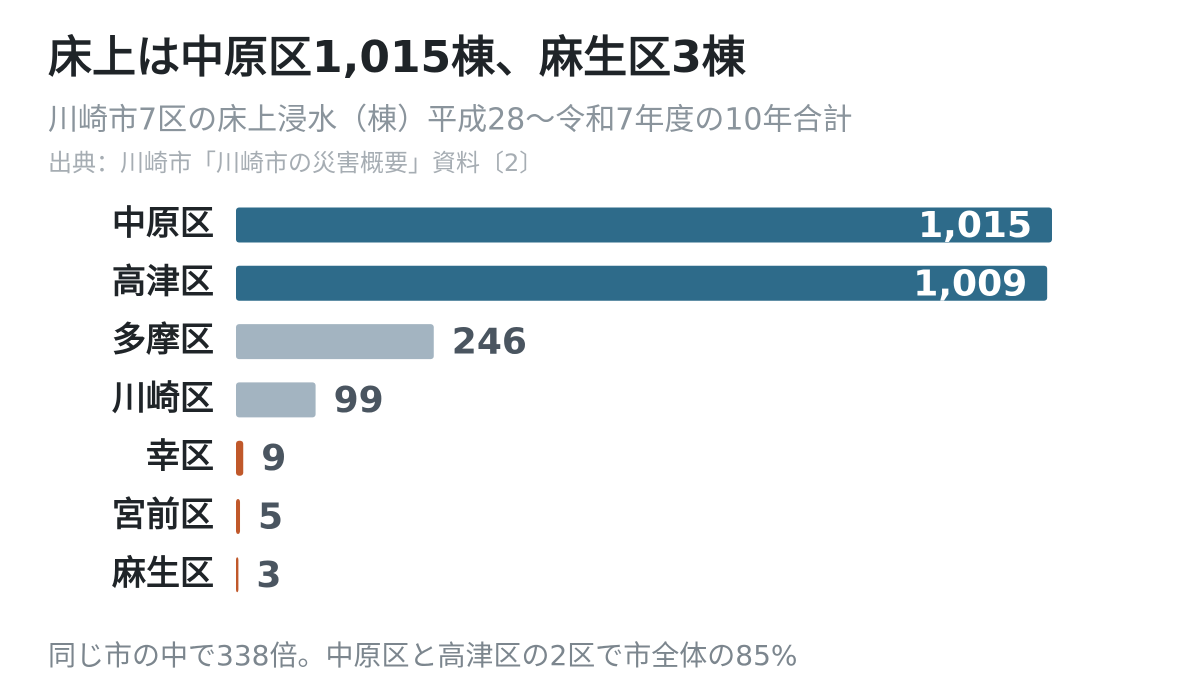 The height and width of the screenshot is (700, 1200). What do you see at coordinates (180, 457) in the screenshot?
I see `category-label: 幸区` at bounding box center [180, 457].